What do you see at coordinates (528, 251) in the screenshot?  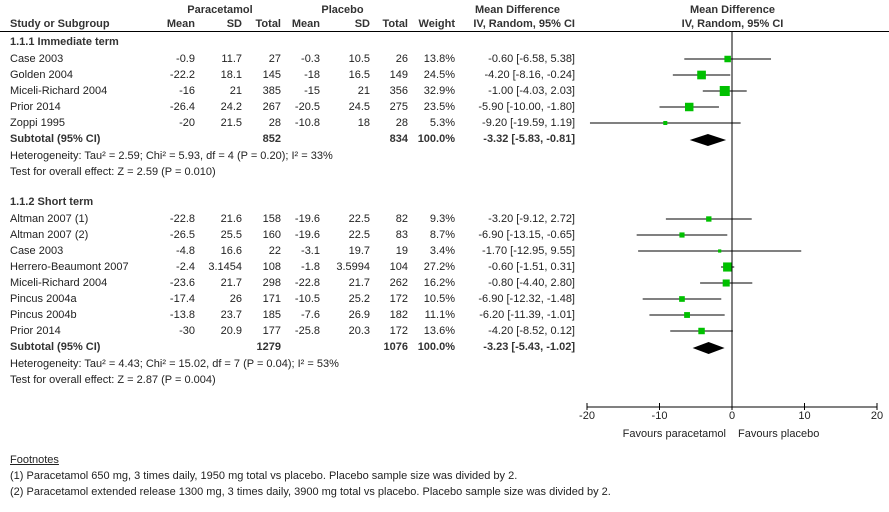 I see `study-ci-text: -1.70 [-12.95, 9.55]` at bounding box center [528, 251].